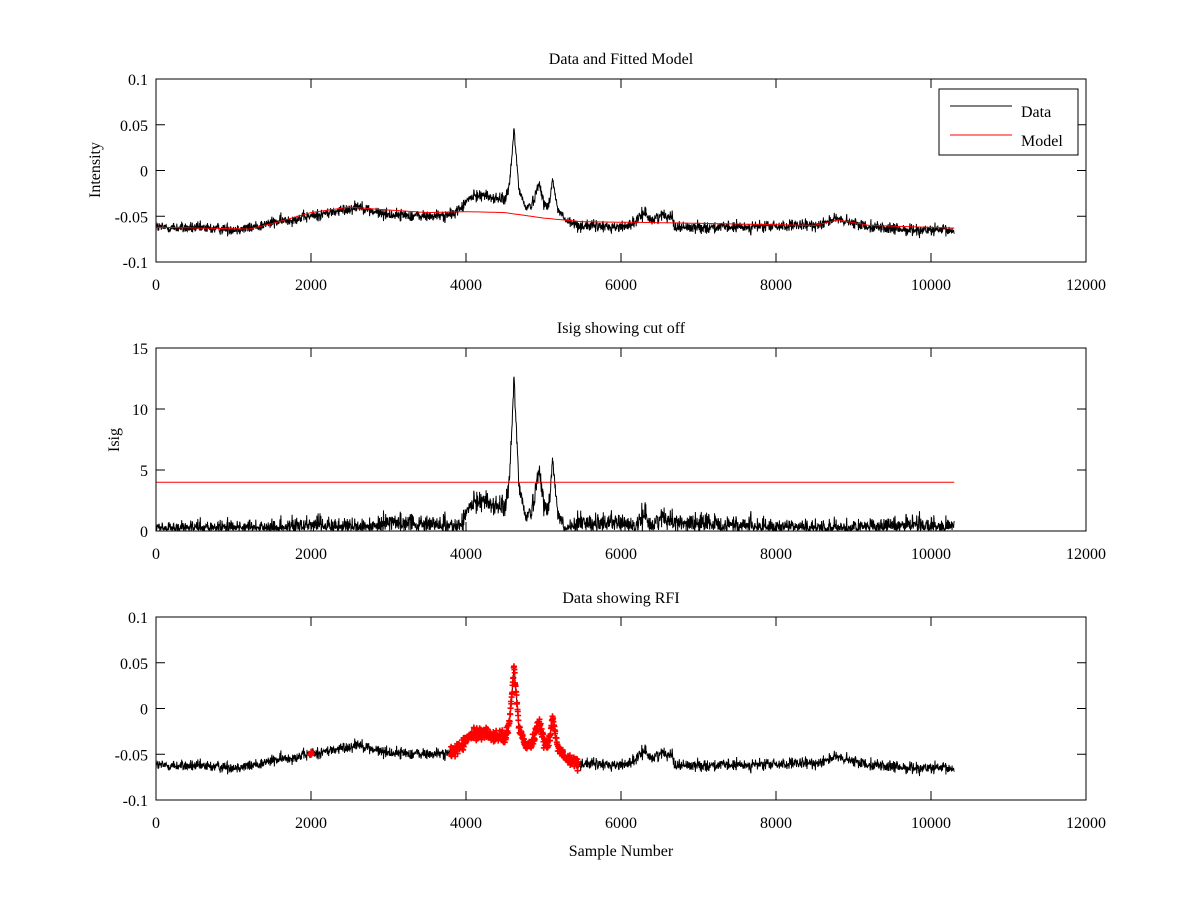  What do you see at coordinates (621, 59) in the screenshot?
I see `subplot-title: Data and Fitted Model` at bounding box center [621, 59].